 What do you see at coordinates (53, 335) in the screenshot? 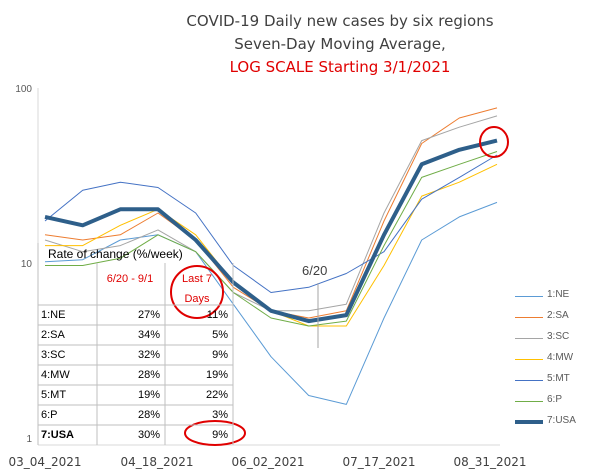
I see `table-cell-region: 2:SA` at bounding box center [53, 335].